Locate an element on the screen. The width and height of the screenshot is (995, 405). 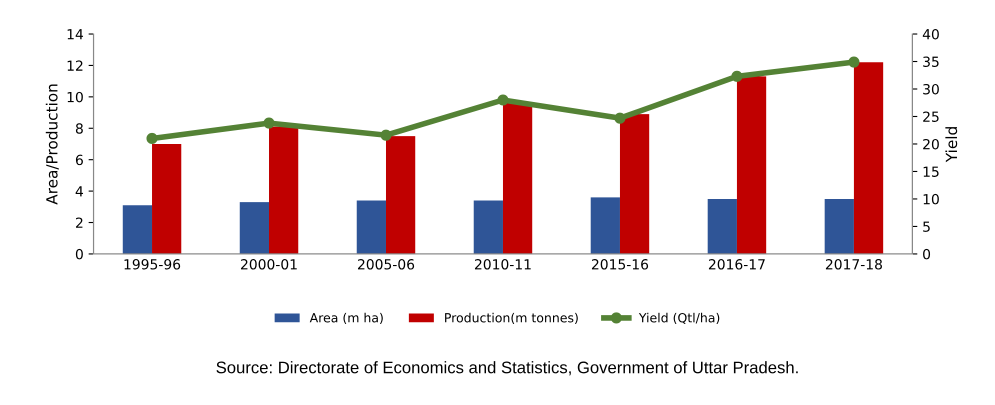
y2-tick-label: 20 is located at coordinates (931, 144).